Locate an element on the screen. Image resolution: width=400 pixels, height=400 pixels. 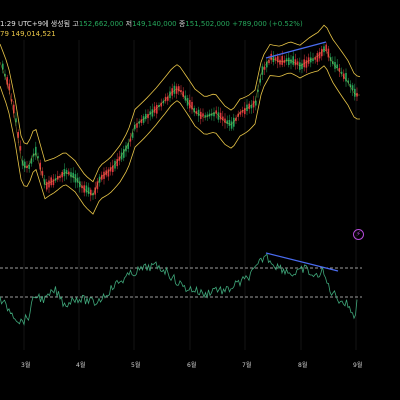
change-value: +789,000 (+0.52%) is located at coordinates (267, 24).